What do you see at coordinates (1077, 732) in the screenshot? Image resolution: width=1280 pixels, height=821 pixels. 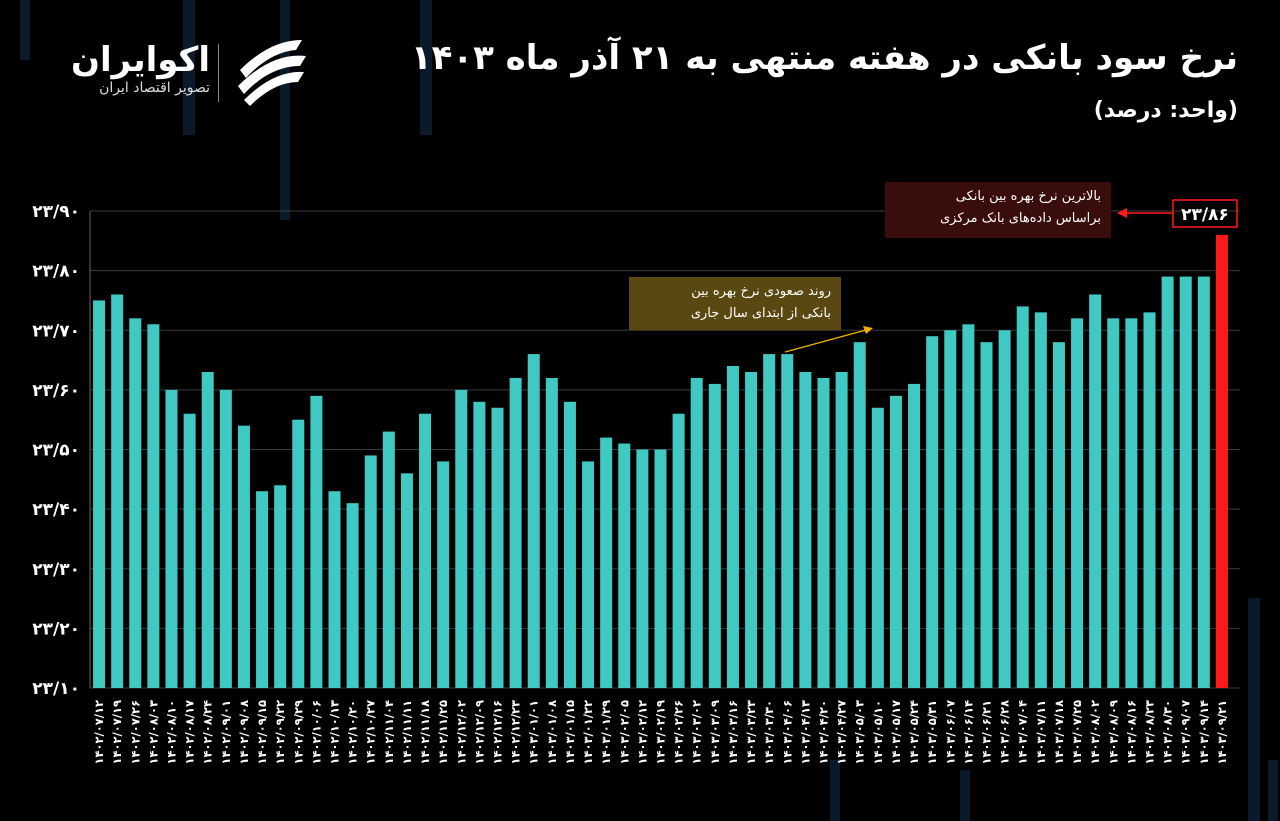 I see `x-tick-label: ۱۴۰۳/۰۷/۲۵` at bounding box center [1077, 732].